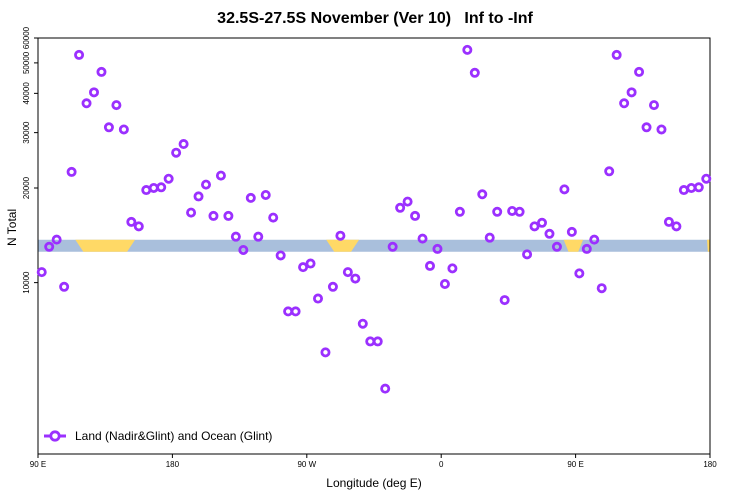 This screenshot has height=500, width=750. I want to click on band-layer, so click(374, 245).